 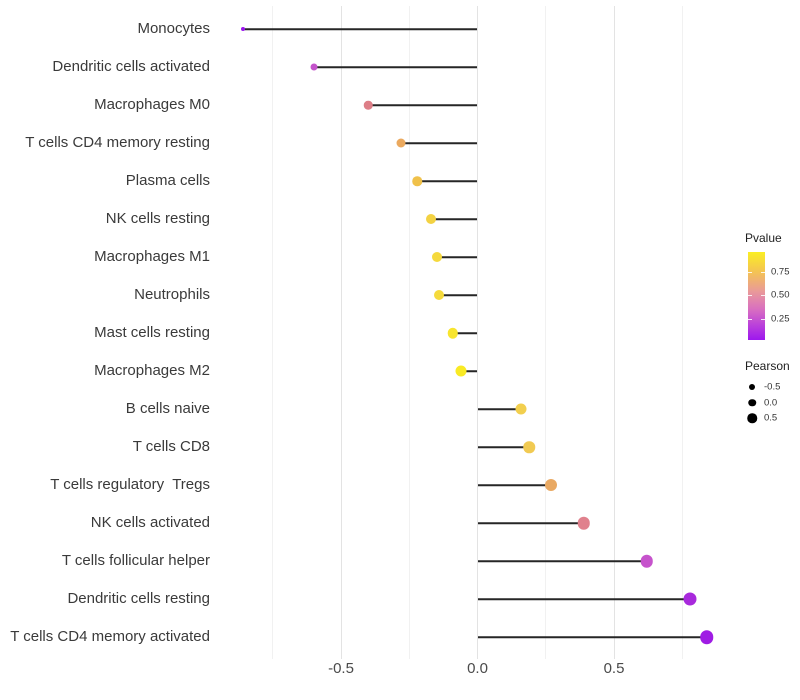 I want to click on pvalue-legend-title: Pvalue, so click(x=763, y=238).